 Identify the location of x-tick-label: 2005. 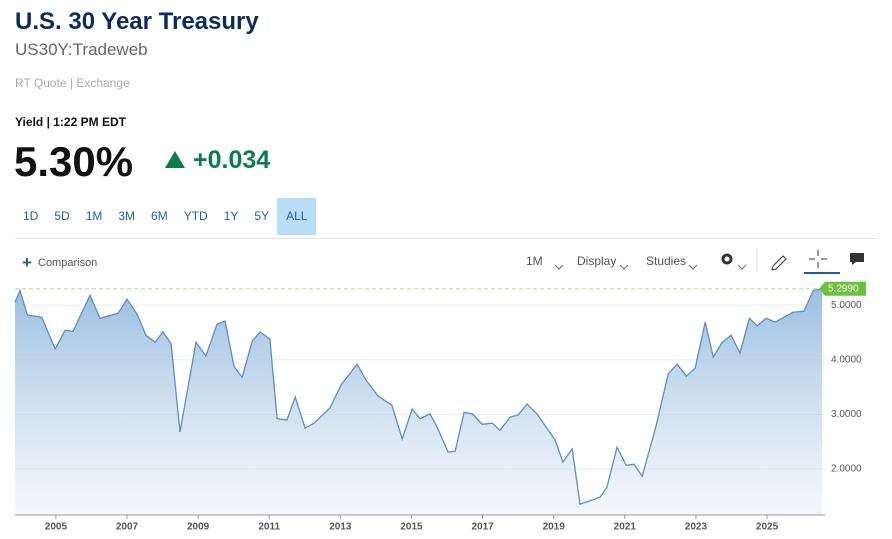
(56, 527).